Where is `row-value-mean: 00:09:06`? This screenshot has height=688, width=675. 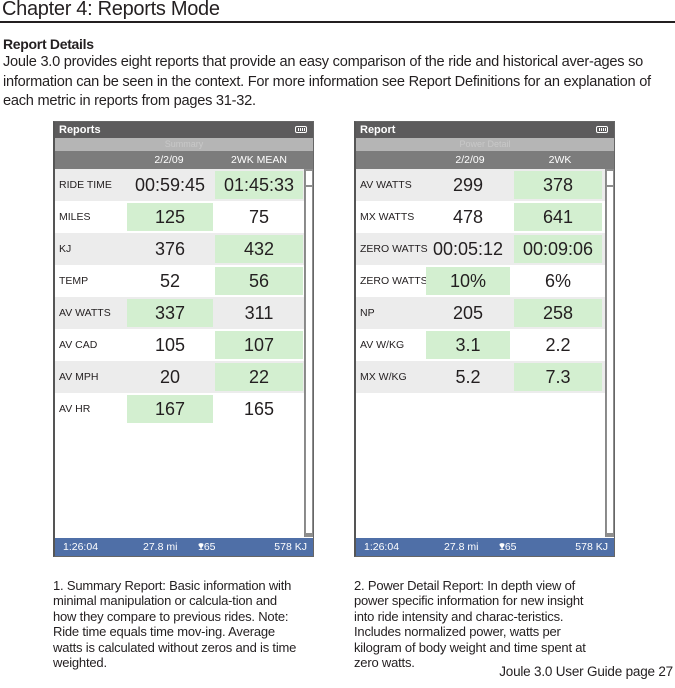
row-value-mean: 00:09:06 is located at coordinates (558, 249).